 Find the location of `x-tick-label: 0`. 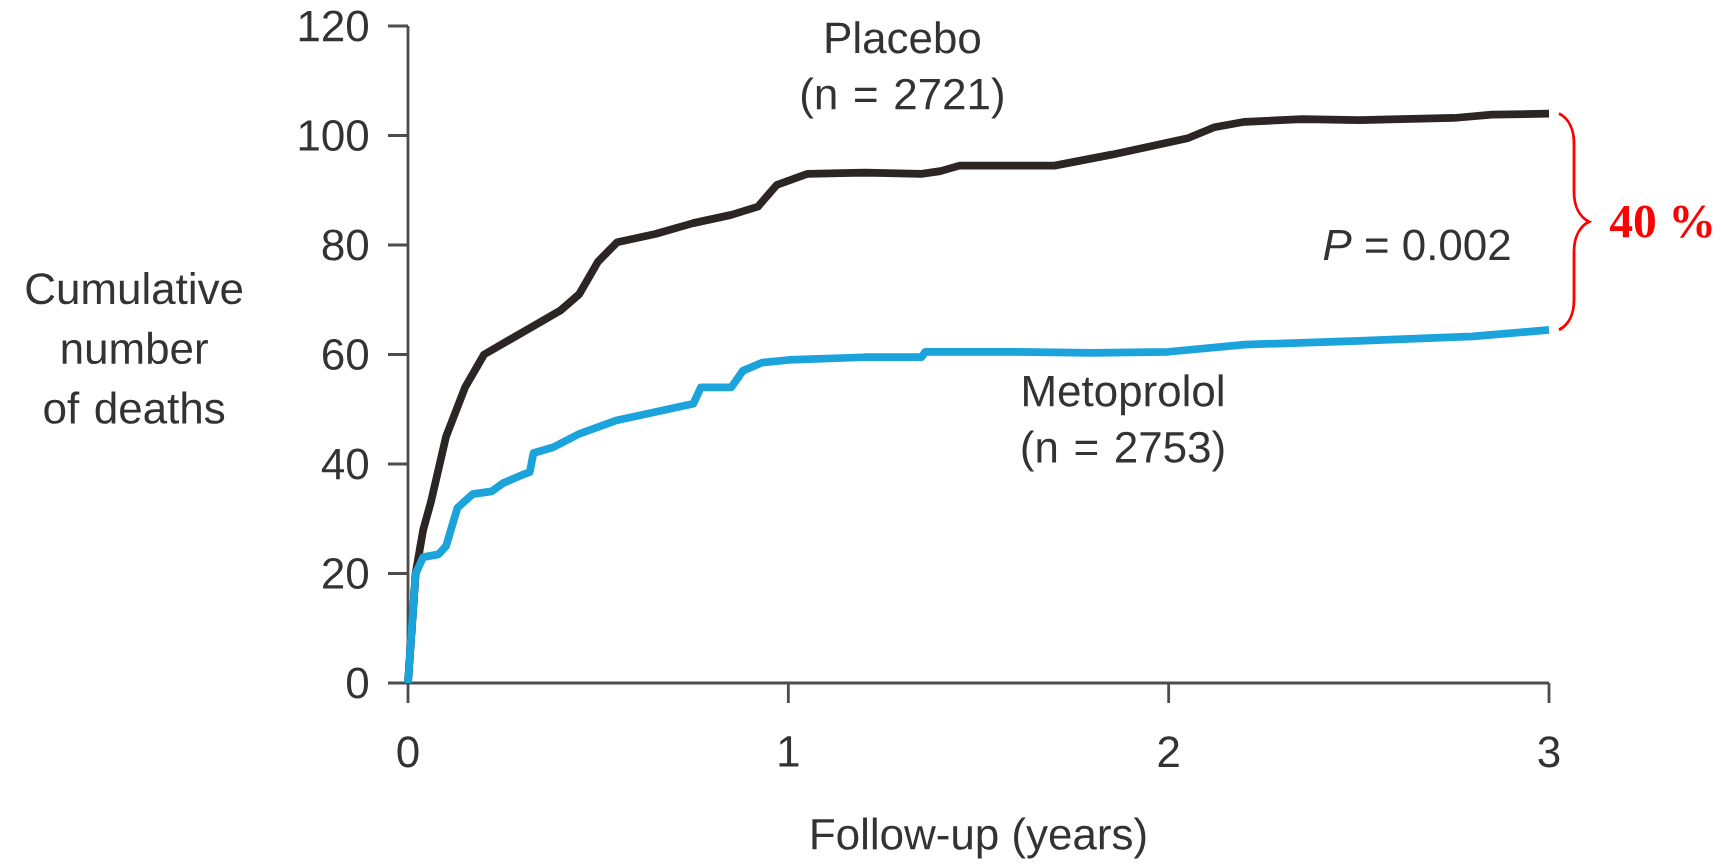

x-tick-label: 0 is located at coordinates (408, 752).